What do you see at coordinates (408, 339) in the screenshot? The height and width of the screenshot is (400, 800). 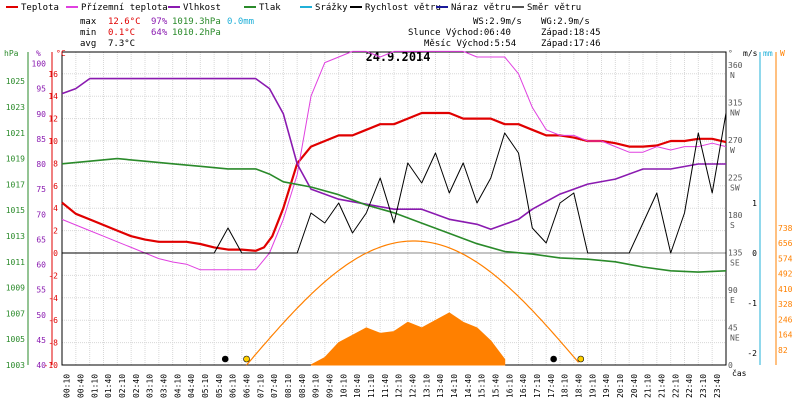 I see `series-solar-area` at bounding box center [408, 339].